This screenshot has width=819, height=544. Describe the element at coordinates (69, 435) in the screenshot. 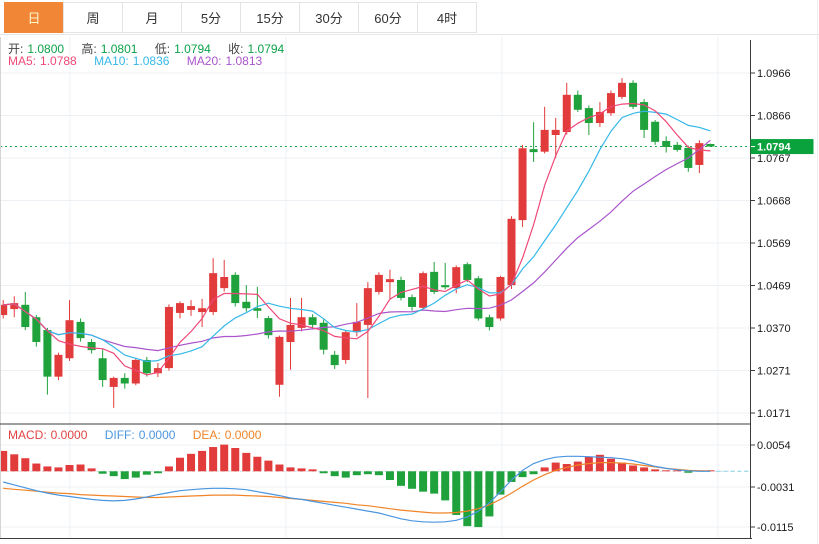

I see `macd-value: 0.0000` at that location.